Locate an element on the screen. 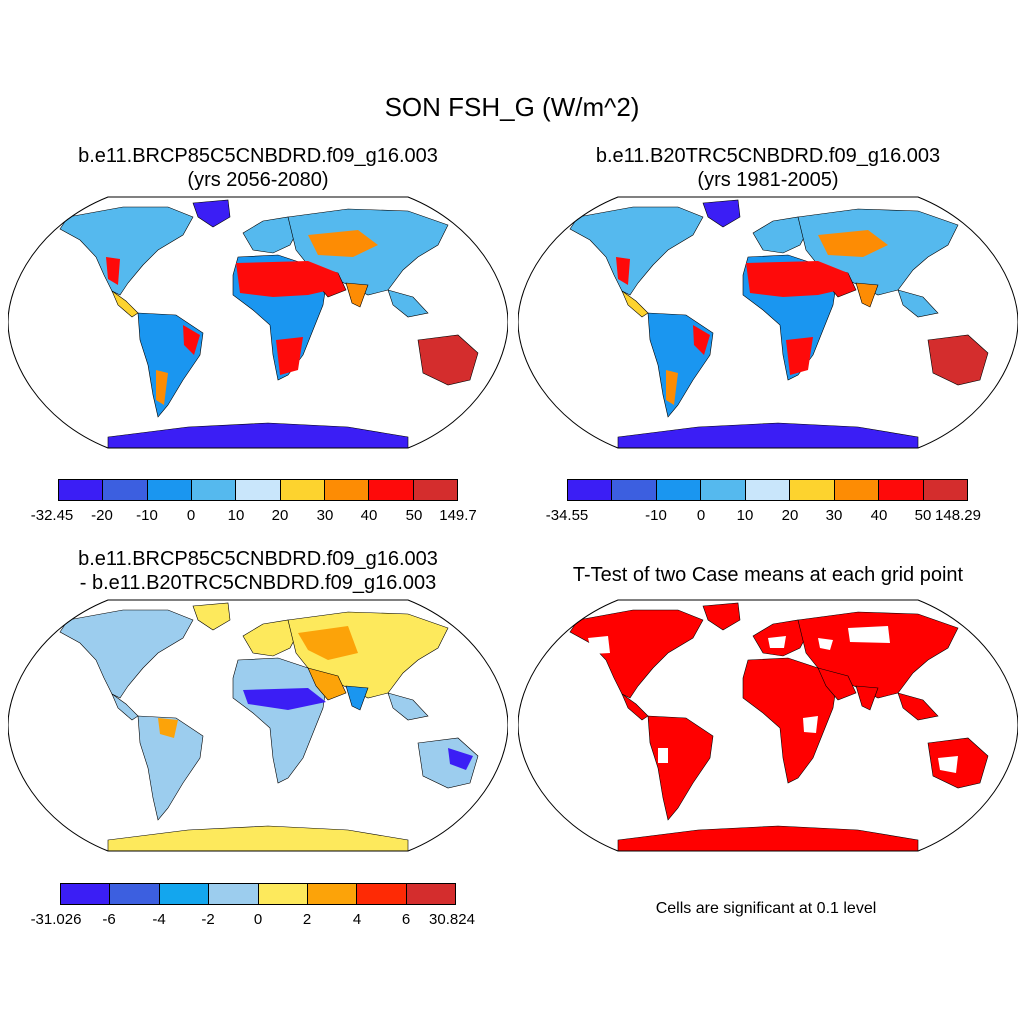 The image size is (1024, 1024). panel-bottom-left-subtitle: - b.e11.B20TRC5CNBDRD.f09_g16.003 is located at coordinates (258, 583).